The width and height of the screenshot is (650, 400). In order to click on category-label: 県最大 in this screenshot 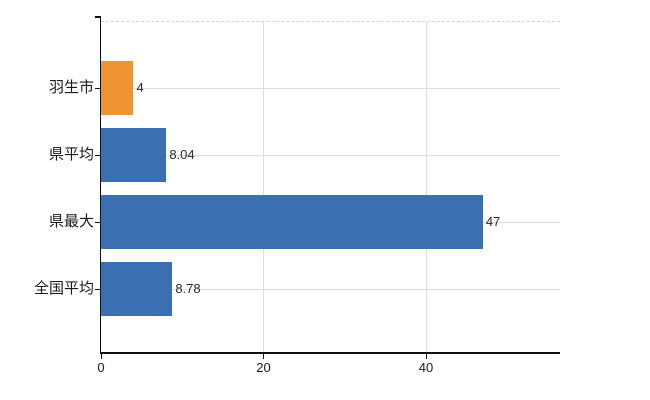, I will do `click(71, 221)`.